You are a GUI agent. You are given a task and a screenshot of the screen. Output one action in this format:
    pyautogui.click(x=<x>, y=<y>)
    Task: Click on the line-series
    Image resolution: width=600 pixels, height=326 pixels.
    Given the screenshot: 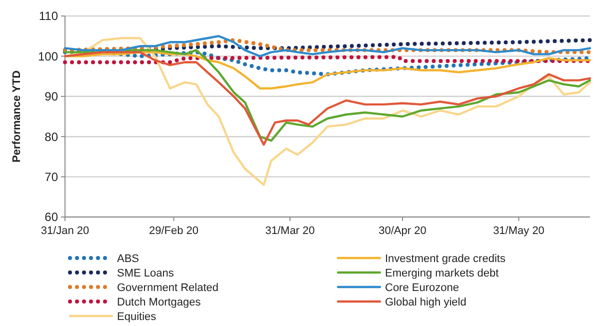 What is the action you would take?
    pyautogui.click(x=328, y=70)
    